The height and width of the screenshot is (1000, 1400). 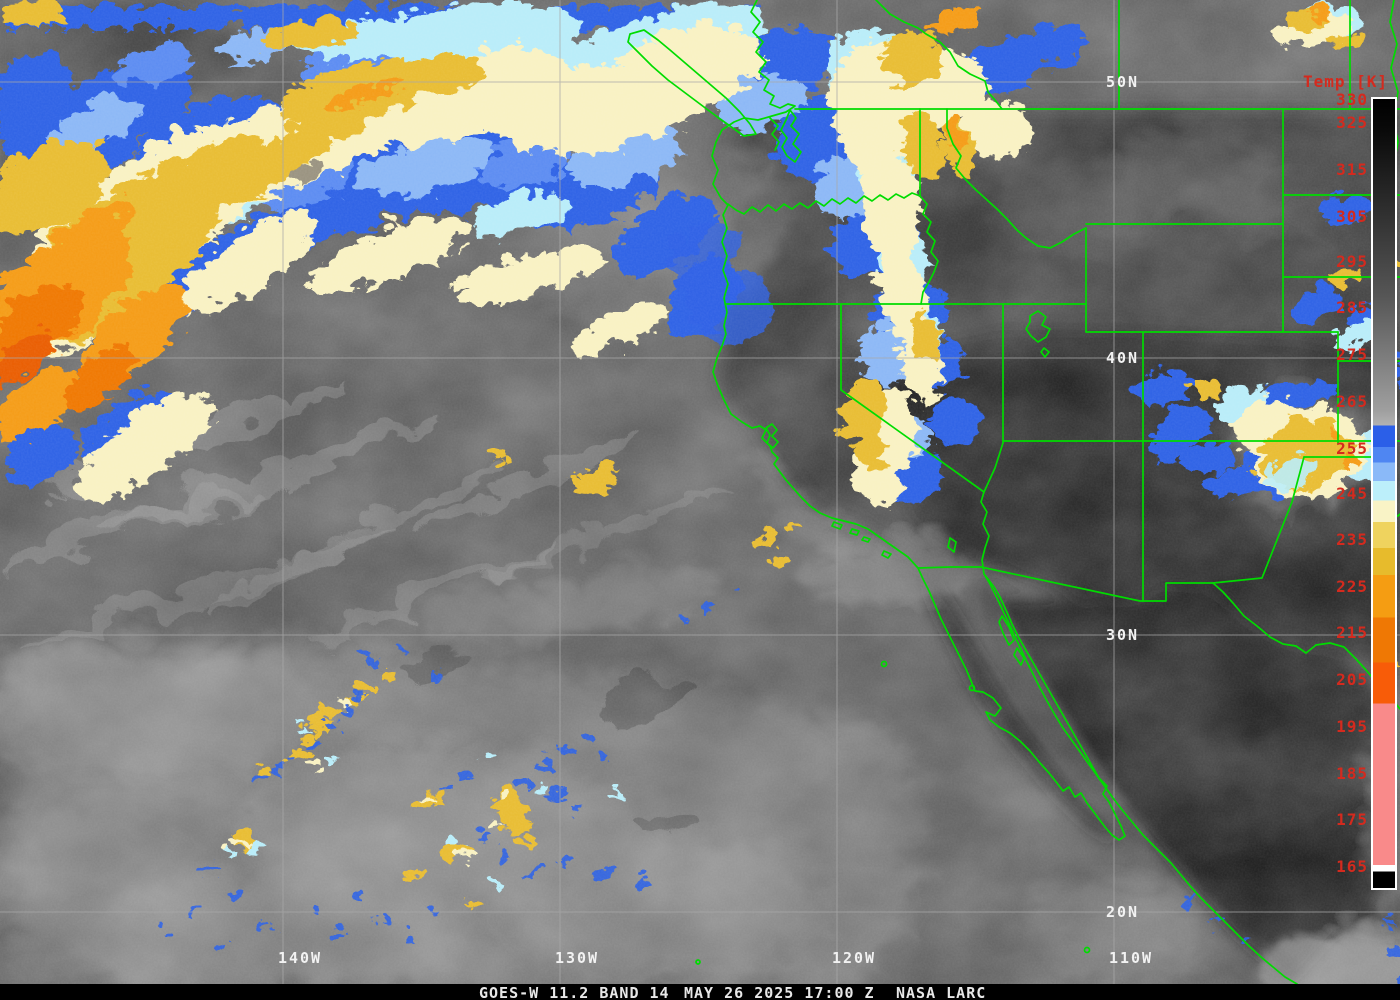 What do you see at coordinates (941, 992) in the screenshot?
I see `caption-credit: NASA LARC` at bounding box center [941, 992].